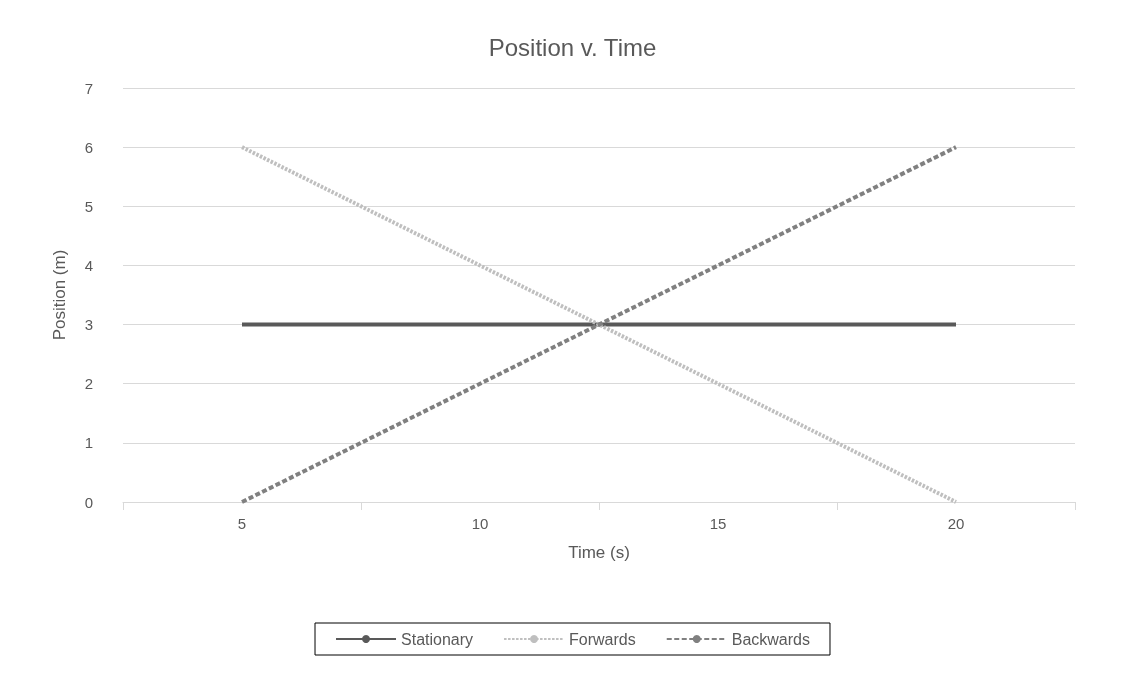 Image resolution: width=1145 pixels, height=675 pixels. I want to click on x-tick-label: 20, so click(956, 523).